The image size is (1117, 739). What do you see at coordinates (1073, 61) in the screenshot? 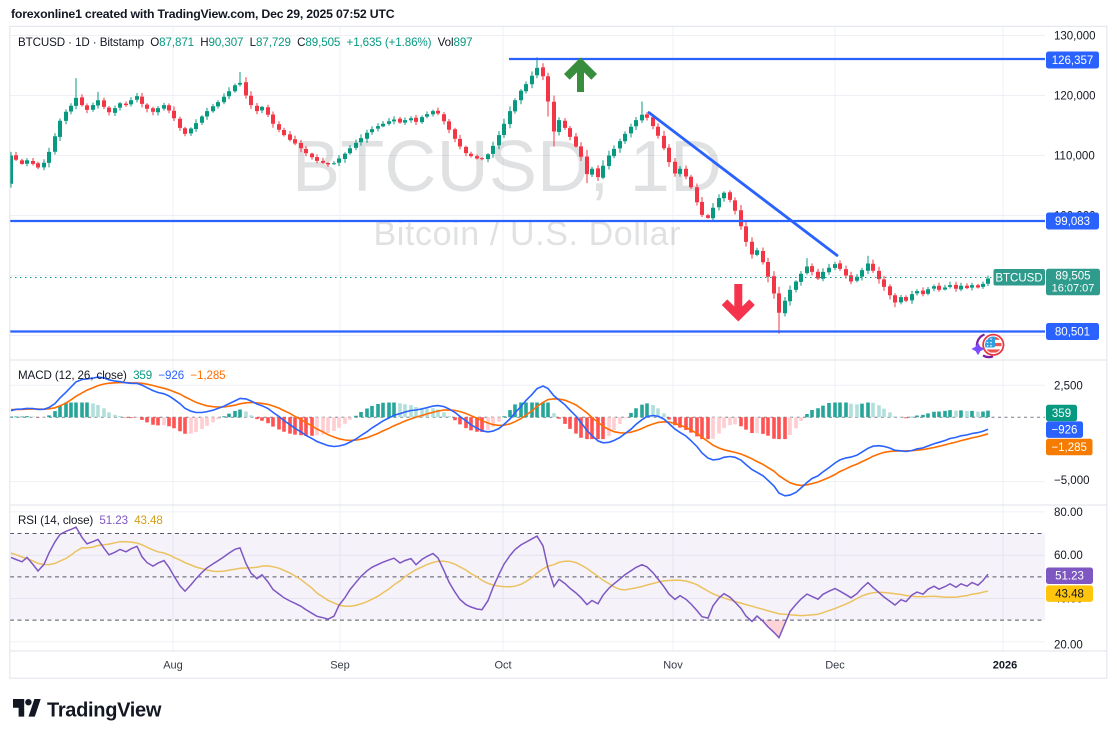
I see `svg-text: 126,357` at bounding box center [1073, 61].